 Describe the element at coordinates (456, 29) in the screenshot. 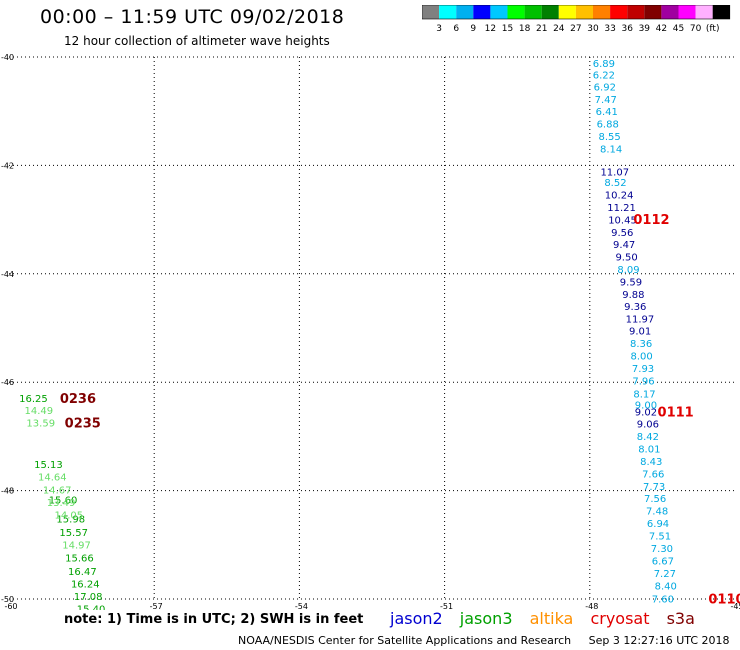

I see `color-tick-label: 6` at that location.